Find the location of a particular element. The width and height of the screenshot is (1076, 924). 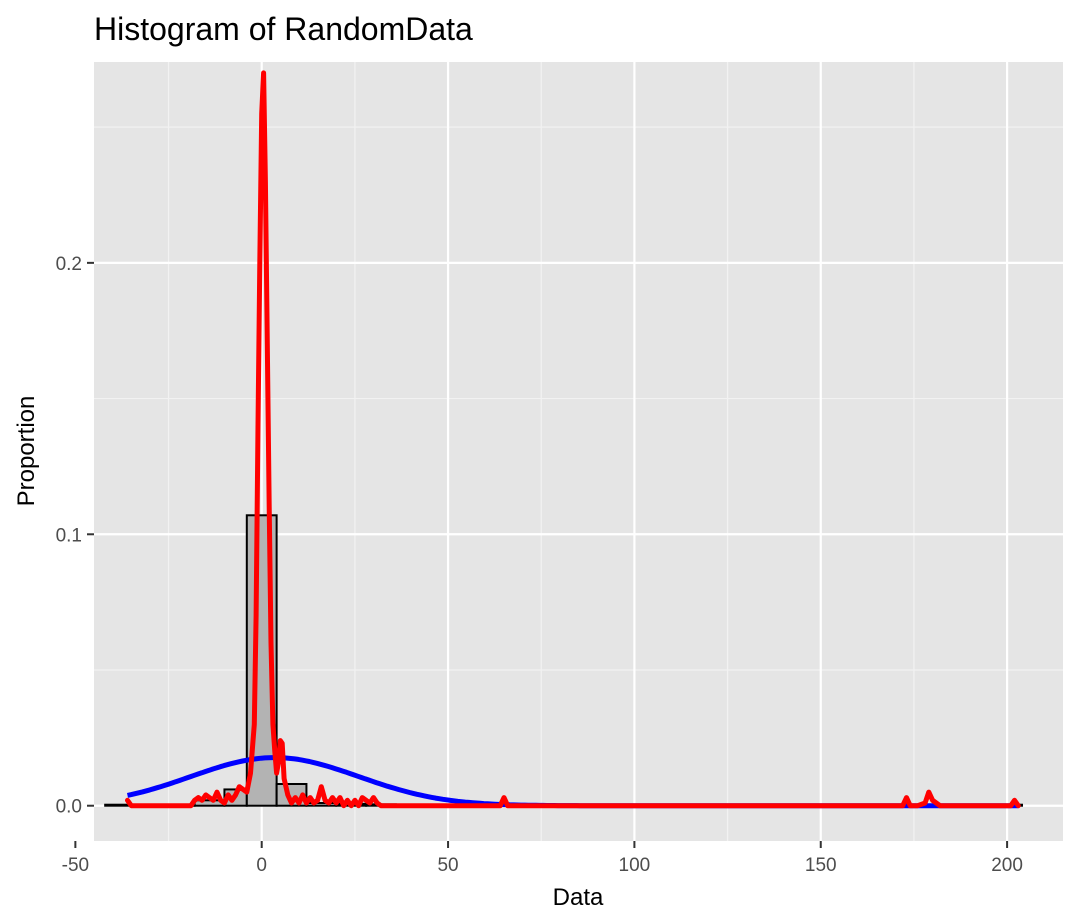

y-tick-label: 0.2 is located at coordinates (69, 264).